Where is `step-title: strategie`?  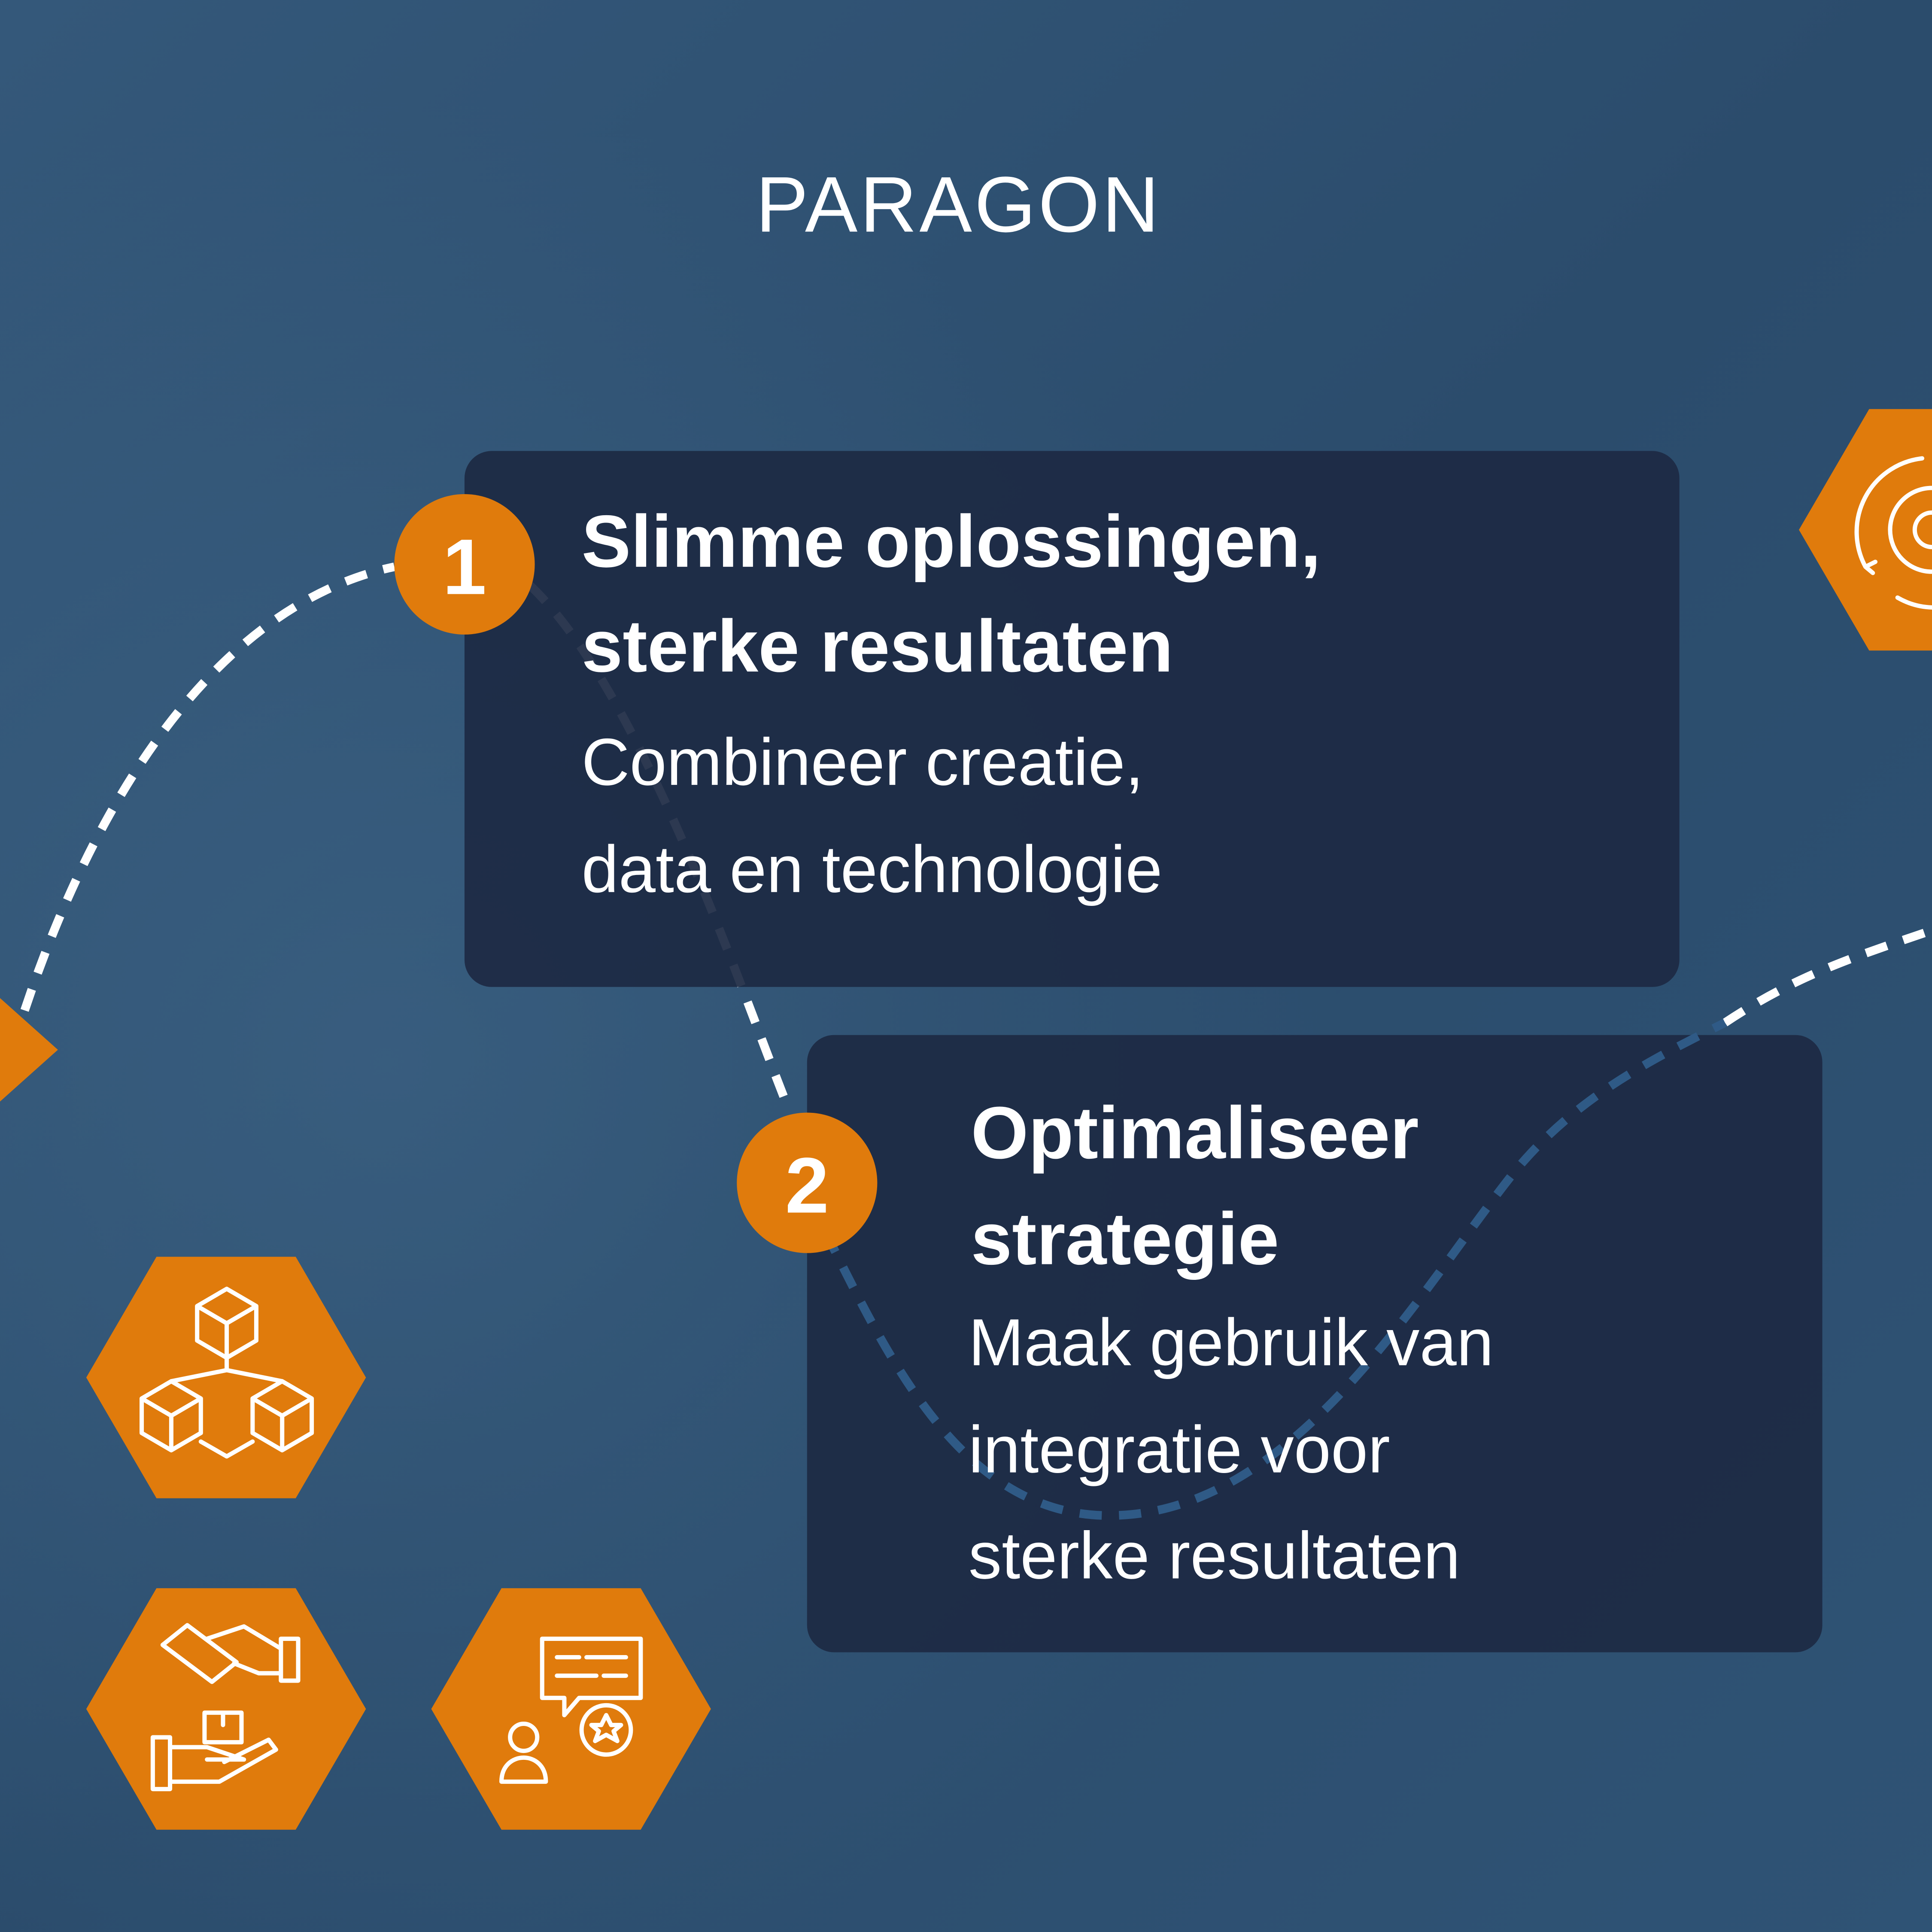
step-title: strategie is located at coordinates (1125, 1239).